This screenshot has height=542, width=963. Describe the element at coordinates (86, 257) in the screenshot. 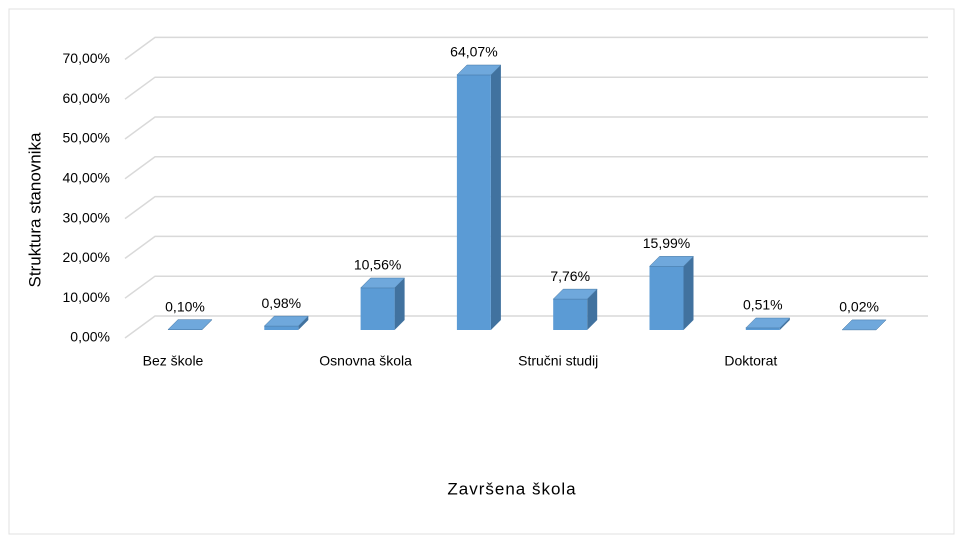

I see `y-tick-label: 20,00%` at that location.